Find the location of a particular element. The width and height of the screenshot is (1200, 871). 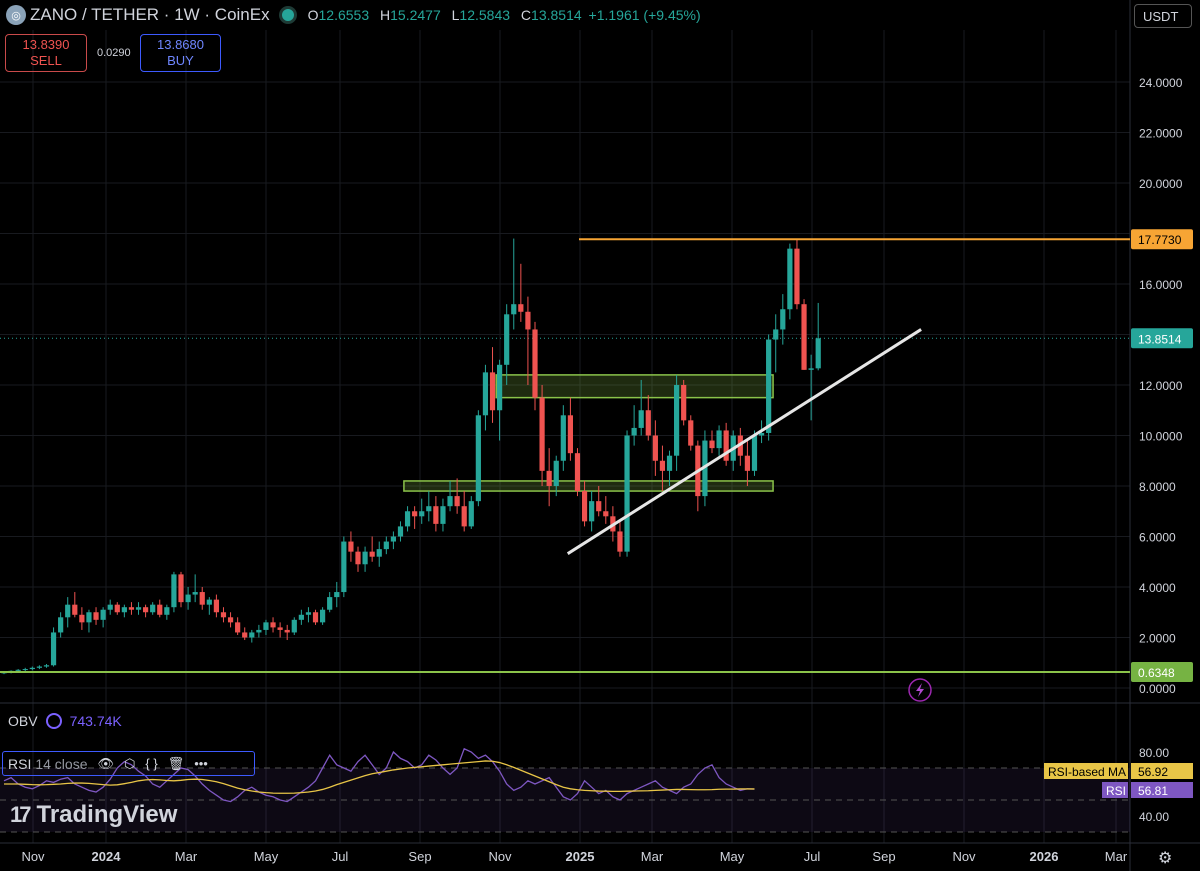

support-resistance-zones is located at coordinates (588, 433).